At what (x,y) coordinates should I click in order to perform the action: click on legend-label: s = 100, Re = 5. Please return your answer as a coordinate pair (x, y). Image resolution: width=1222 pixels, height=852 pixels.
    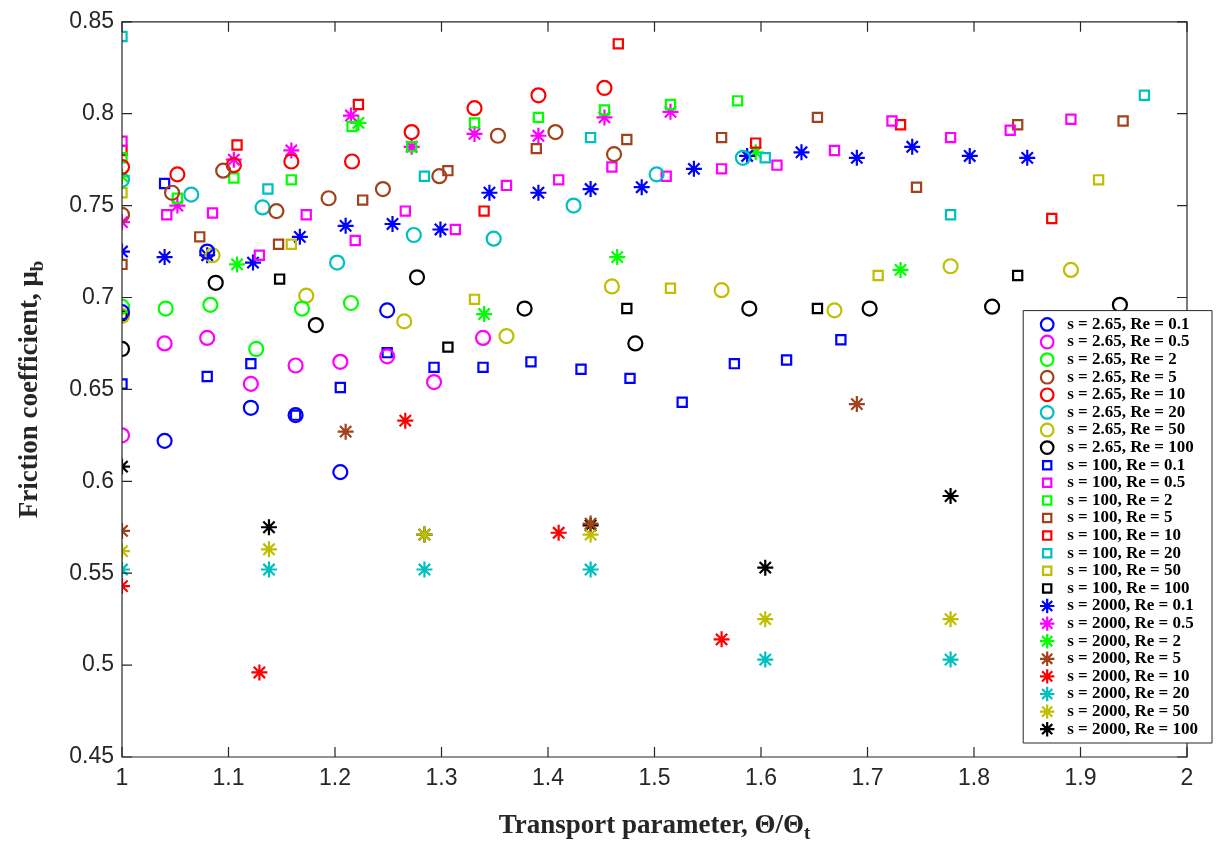
    Looking at the image, I should click on (1120, 517).